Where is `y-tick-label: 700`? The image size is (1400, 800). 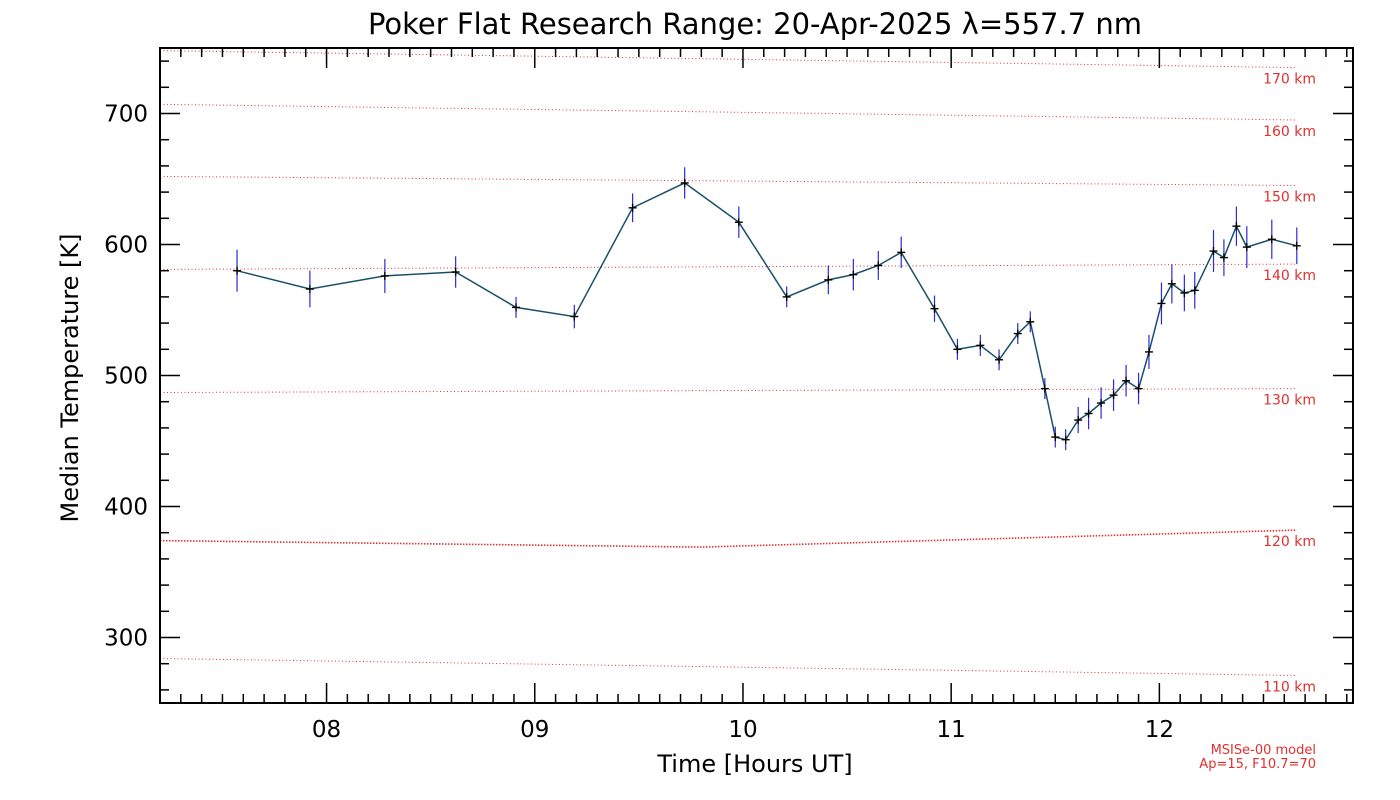 y-tick-label: 700 is located at coordinates (126, 115).